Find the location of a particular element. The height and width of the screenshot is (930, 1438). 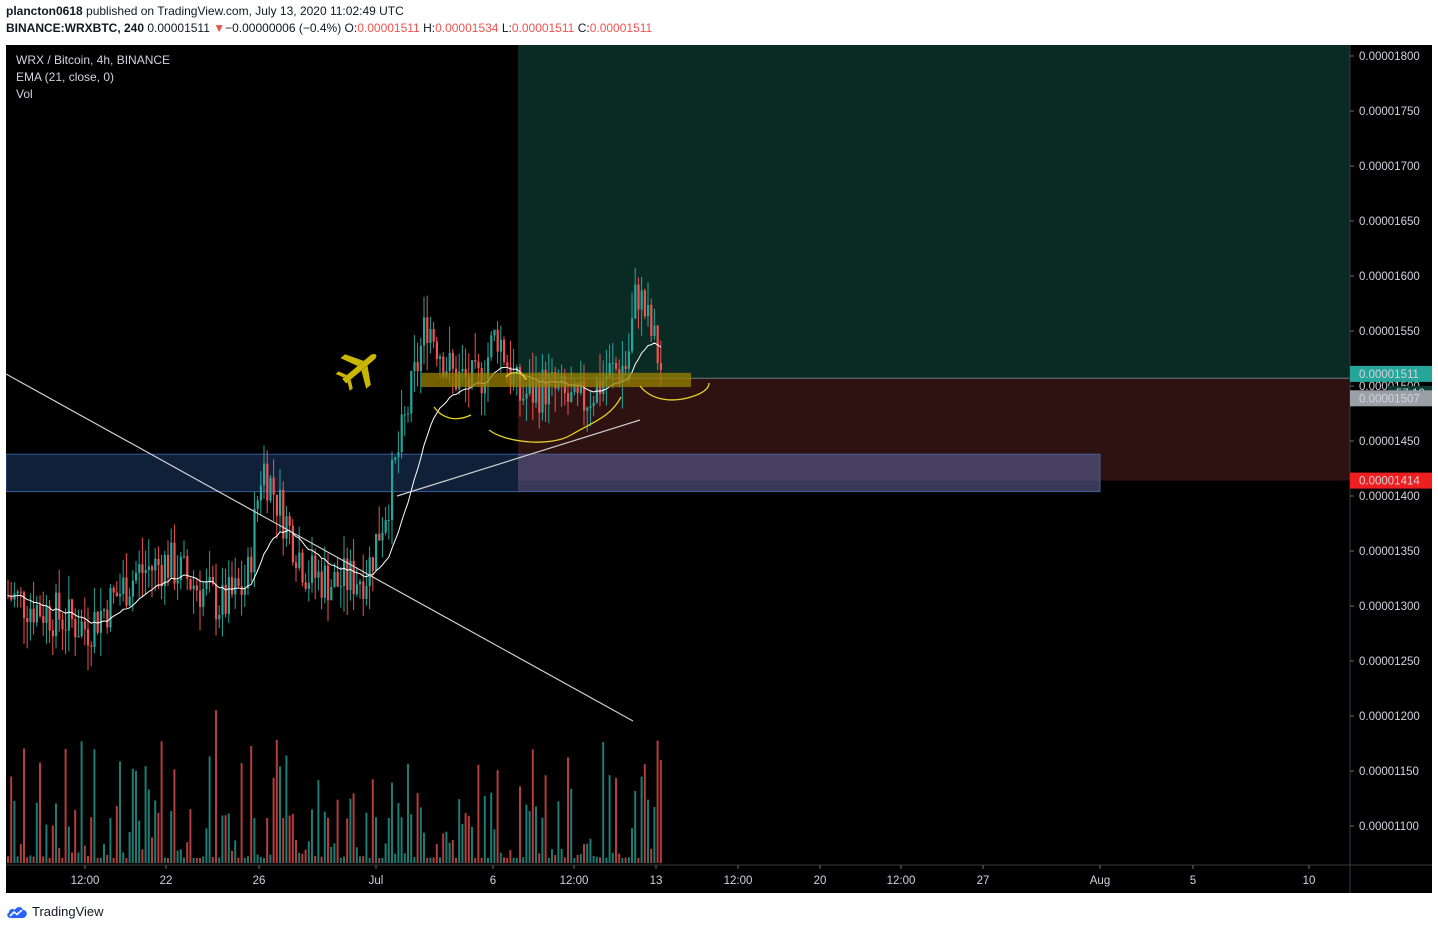

tradingview-cloud-icon is located at coordinates (17, 912).